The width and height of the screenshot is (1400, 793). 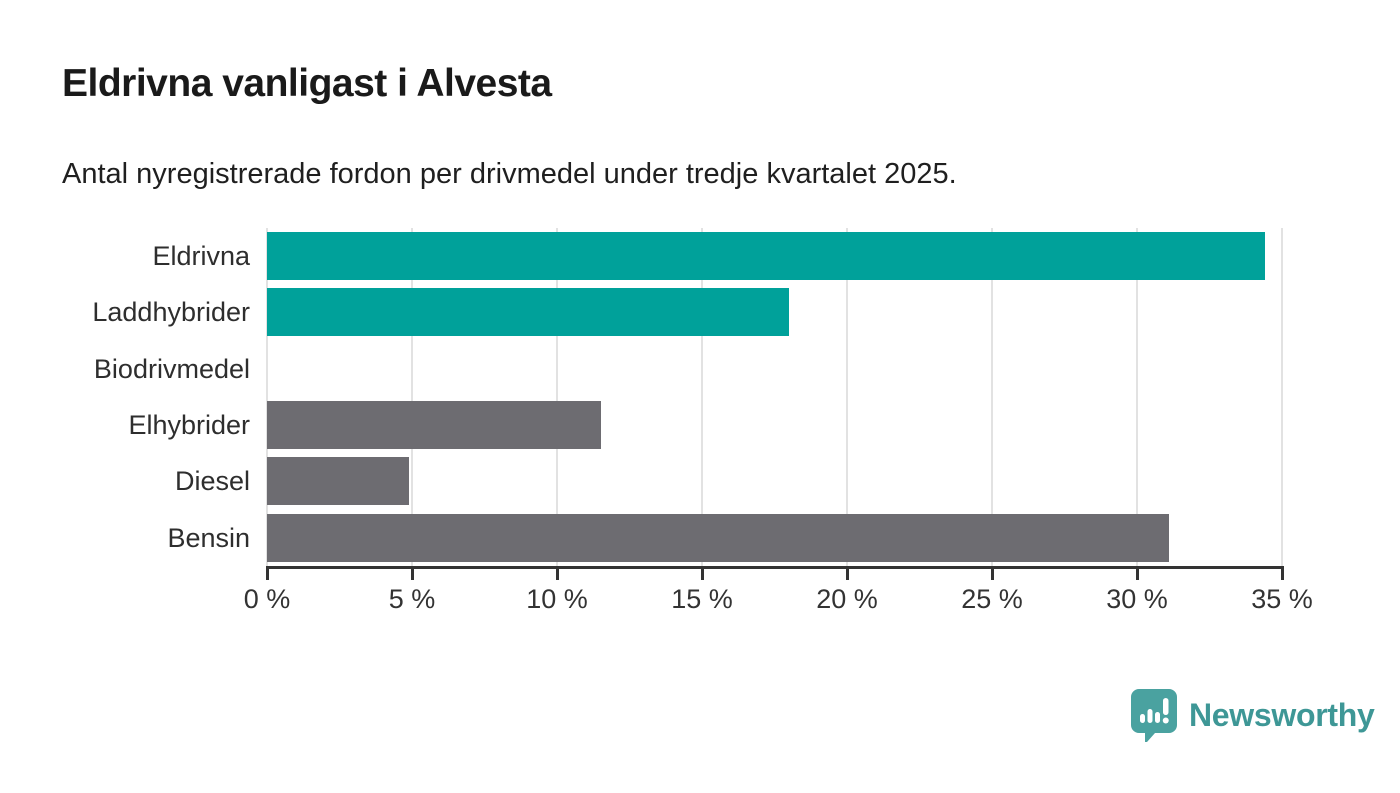 I want to click on category-label: Laddhybrider, so click(x=171, y=312).